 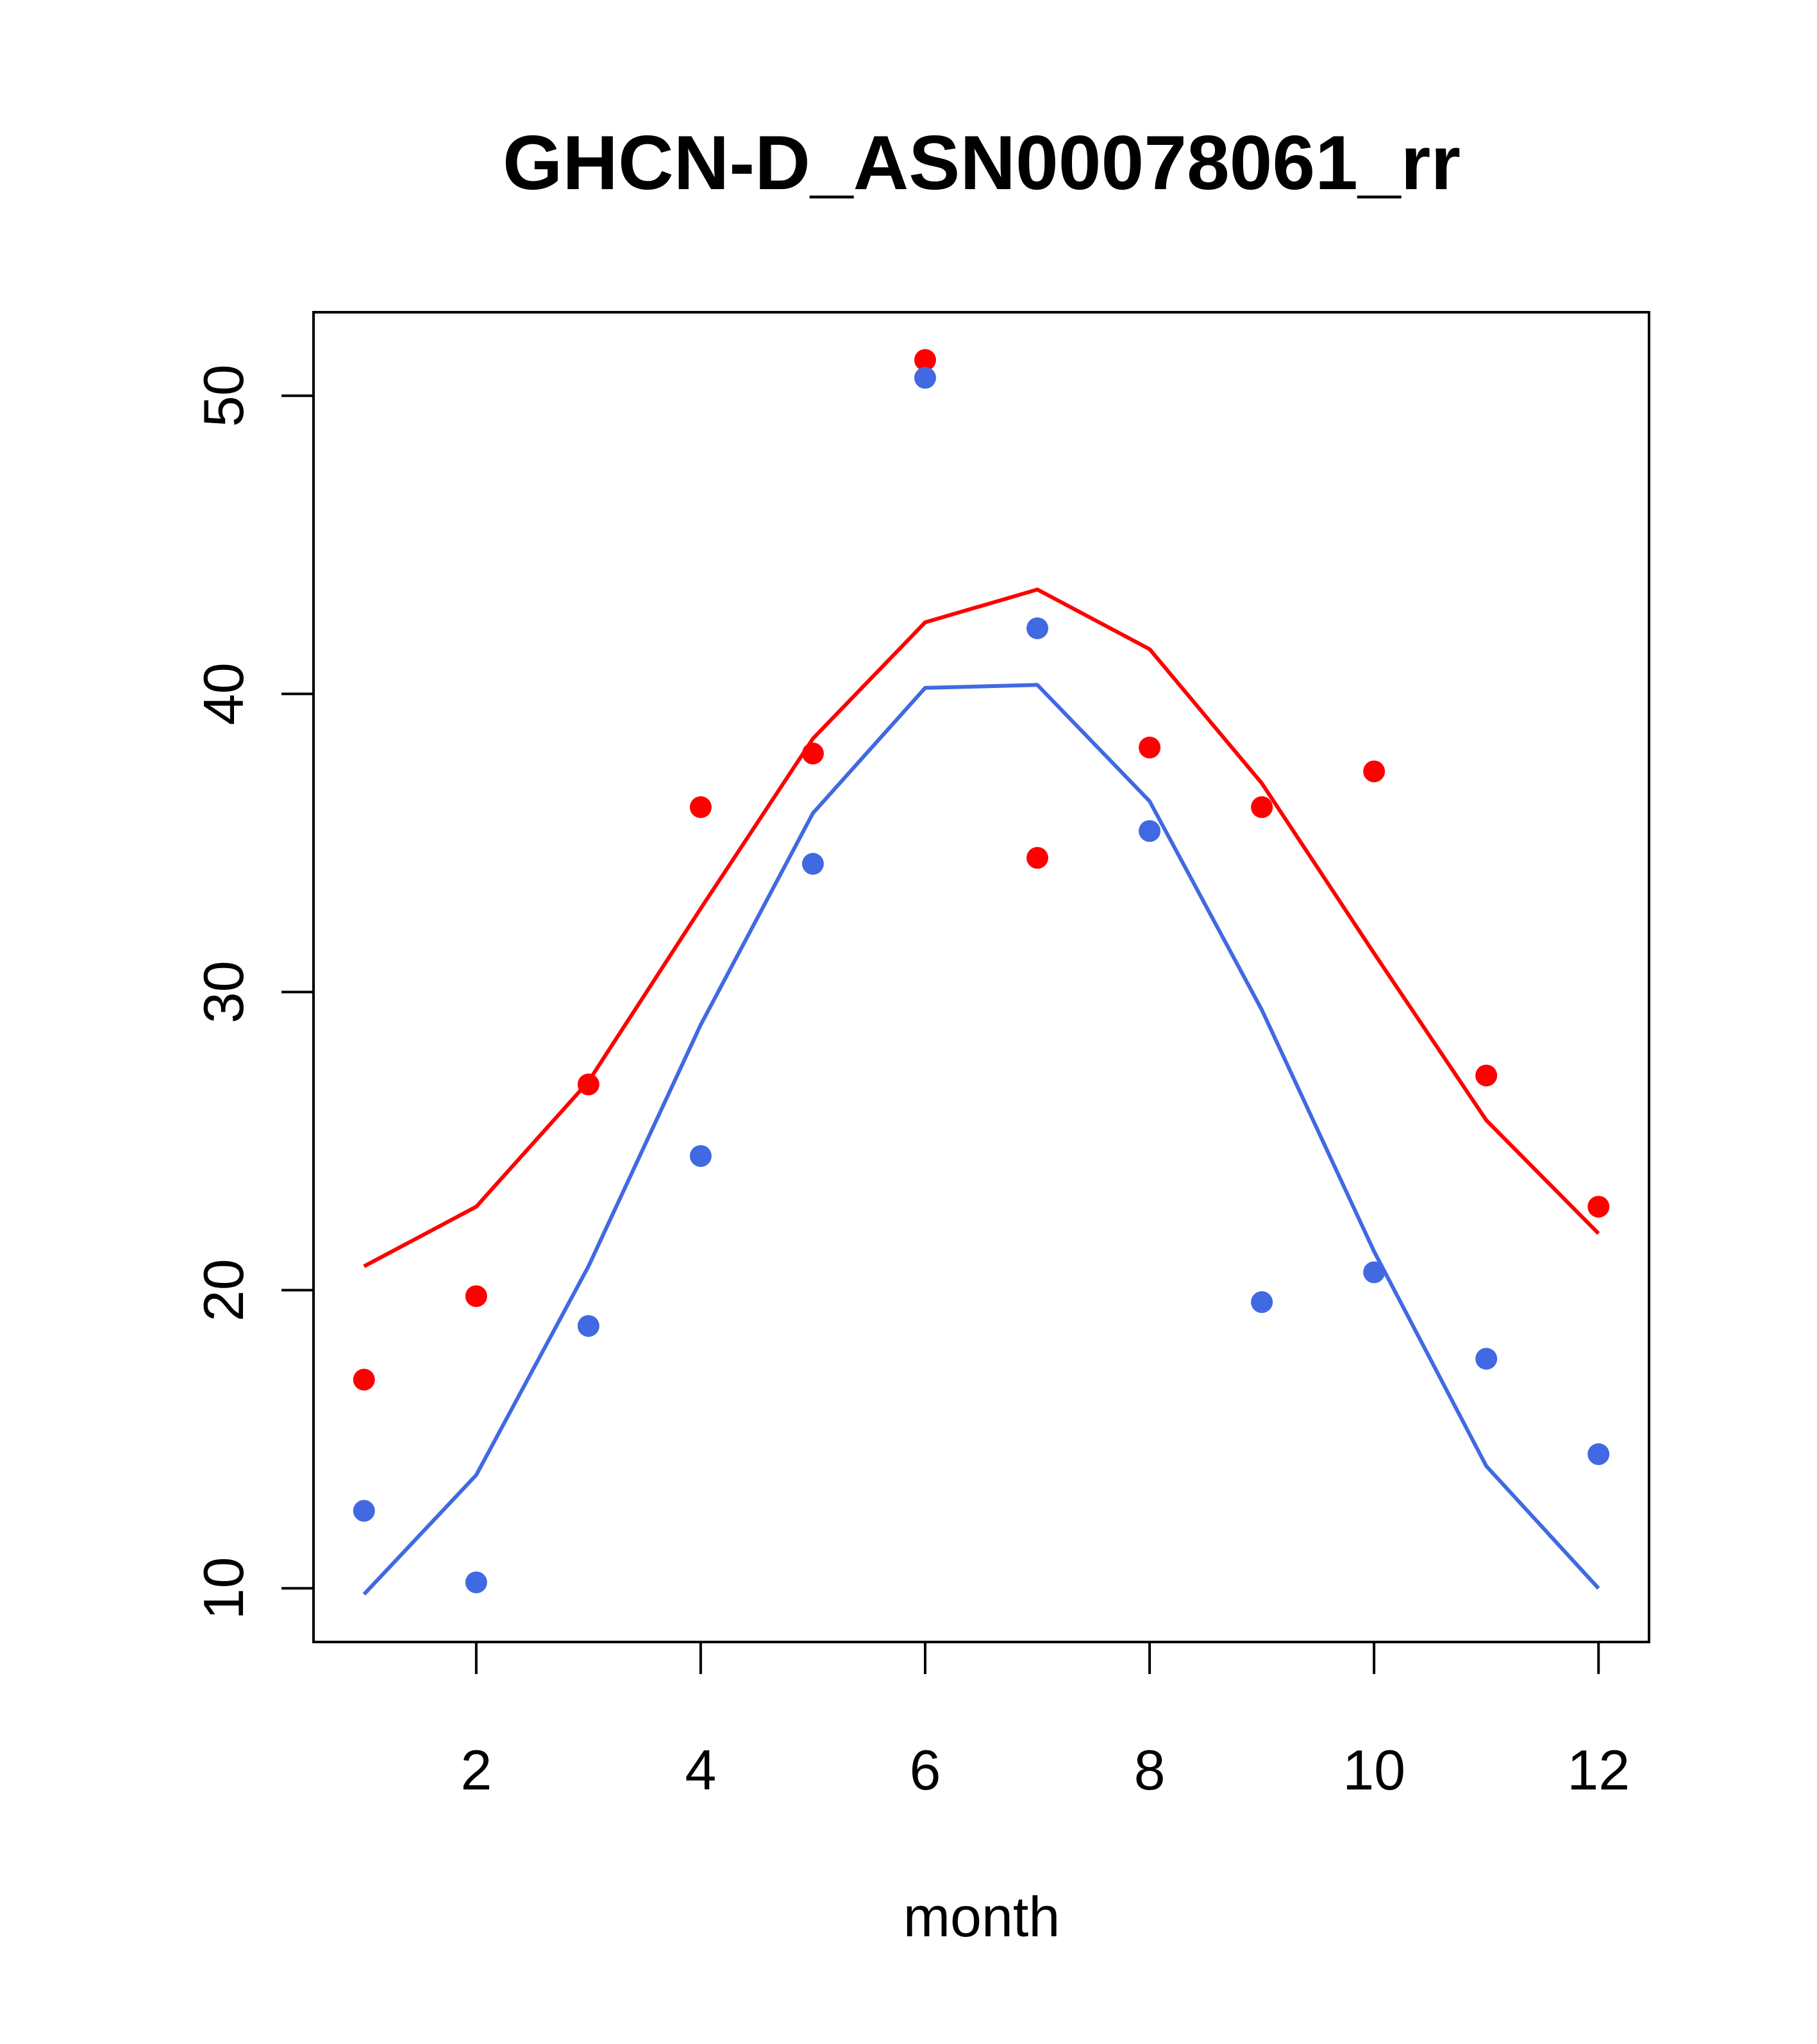 I want to click on x-tick-label: 2, so click(x=476, y=1770).